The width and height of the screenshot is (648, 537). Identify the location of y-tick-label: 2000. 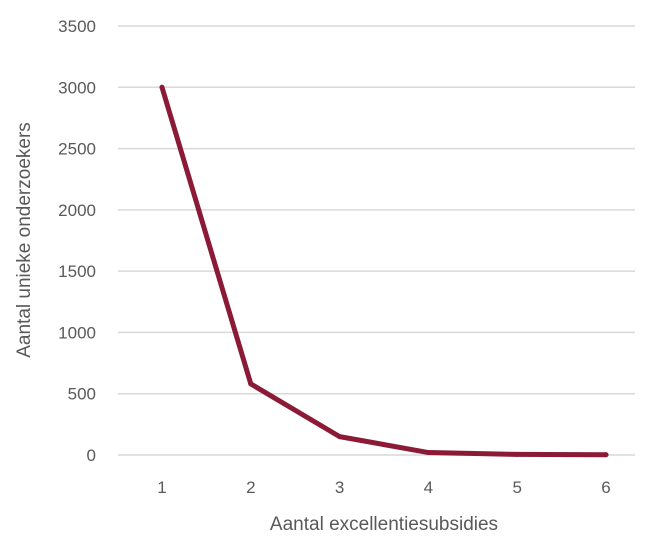
(77, 210).